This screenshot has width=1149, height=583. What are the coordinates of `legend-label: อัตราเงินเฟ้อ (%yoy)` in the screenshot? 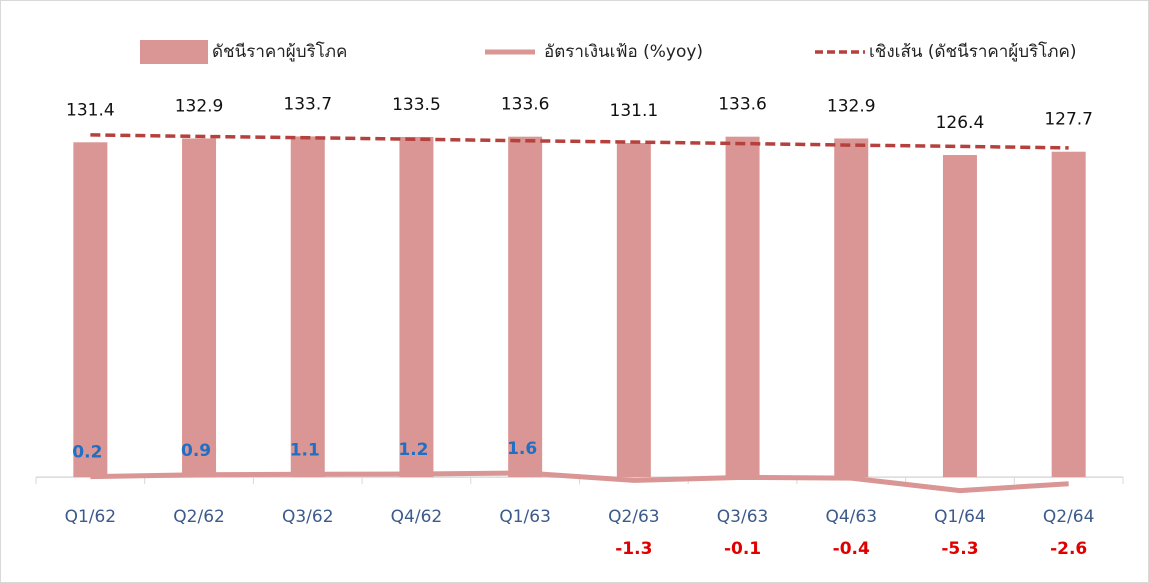 It's located at (623, 52).